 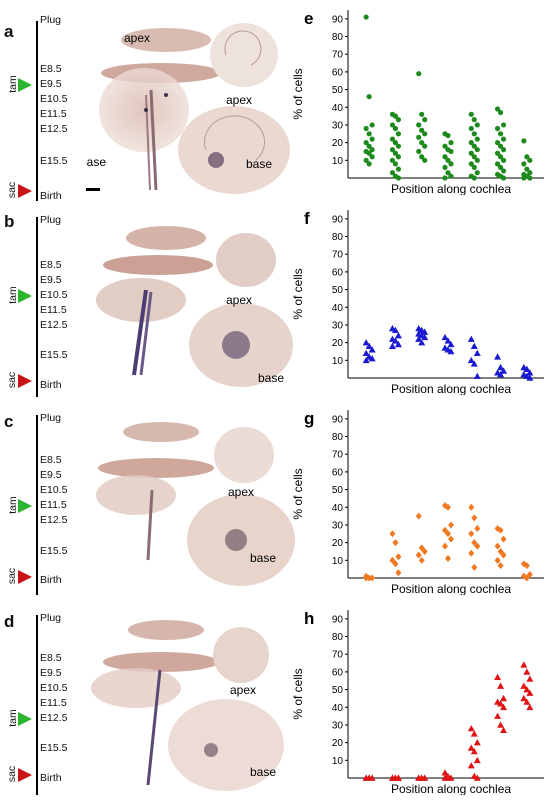 What do you see at coordinates (54, 295) in the screenshot?
I see `stage-e10-5: E10.5` at bounding box center [54, 295].